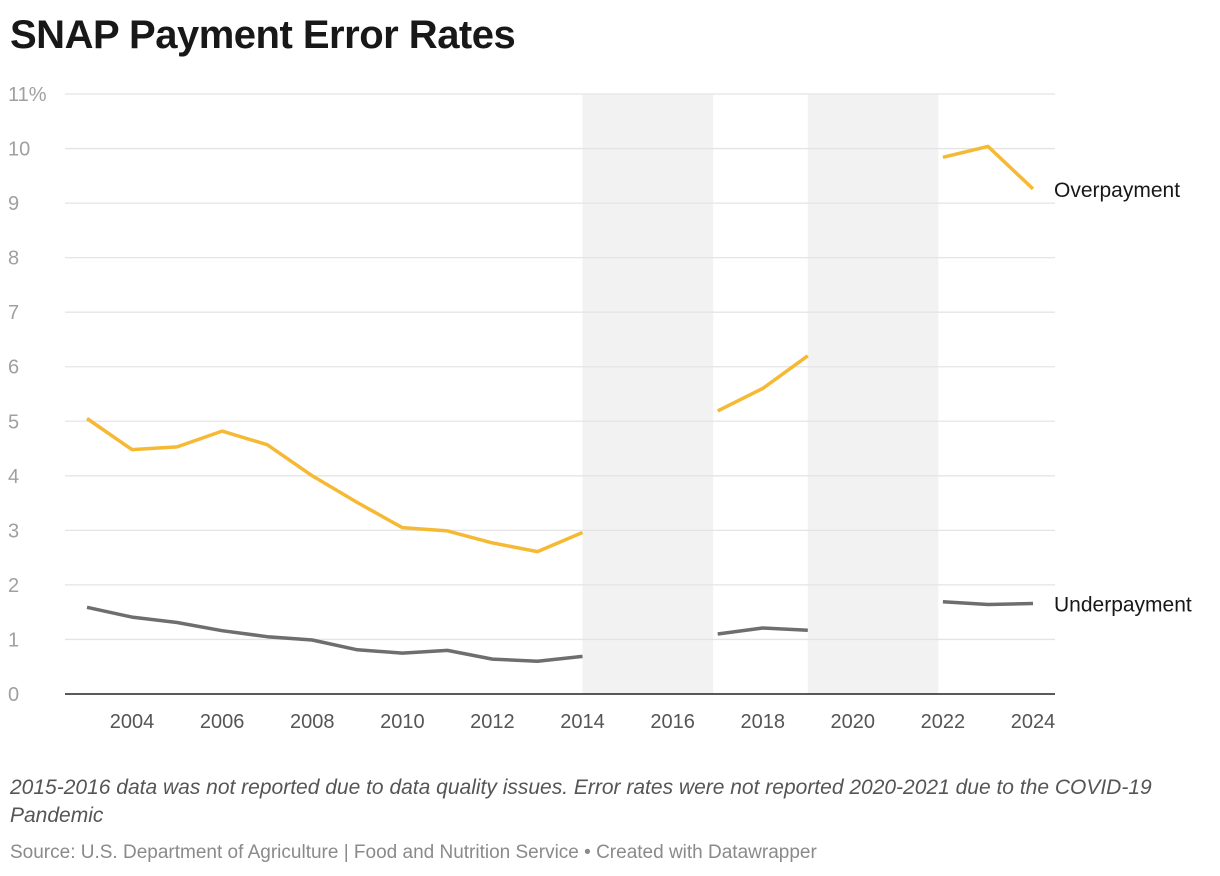  I want to click on y-tick-label-10: 10, so click(19, 150).